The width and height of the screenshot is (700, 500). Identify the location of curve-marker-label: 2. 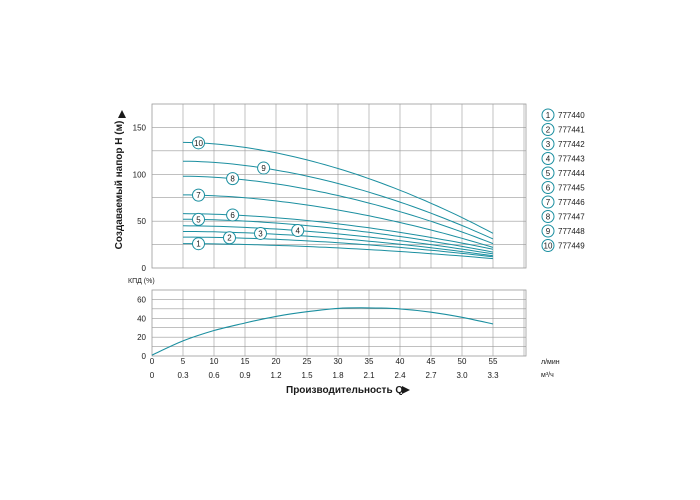
(229, 238).